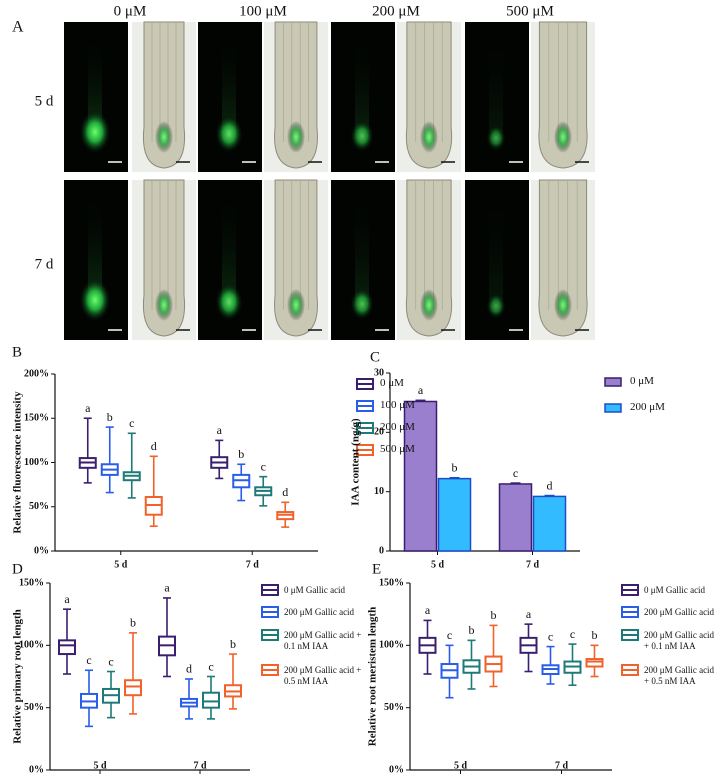 The width and height of the screenshot is (720, 774). What do you see at coordinates (18, 462) in the screenshot?
I see `y-axis-label: Relative fluorescence intensity` at bounding box center [18, 462].